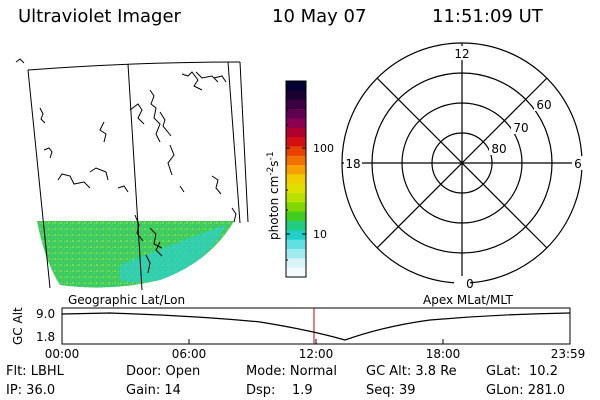 Image resolution: width=600 pixels, height=400 pixels. I want to click on info-seq: Seq: 39, so click(391, 390).